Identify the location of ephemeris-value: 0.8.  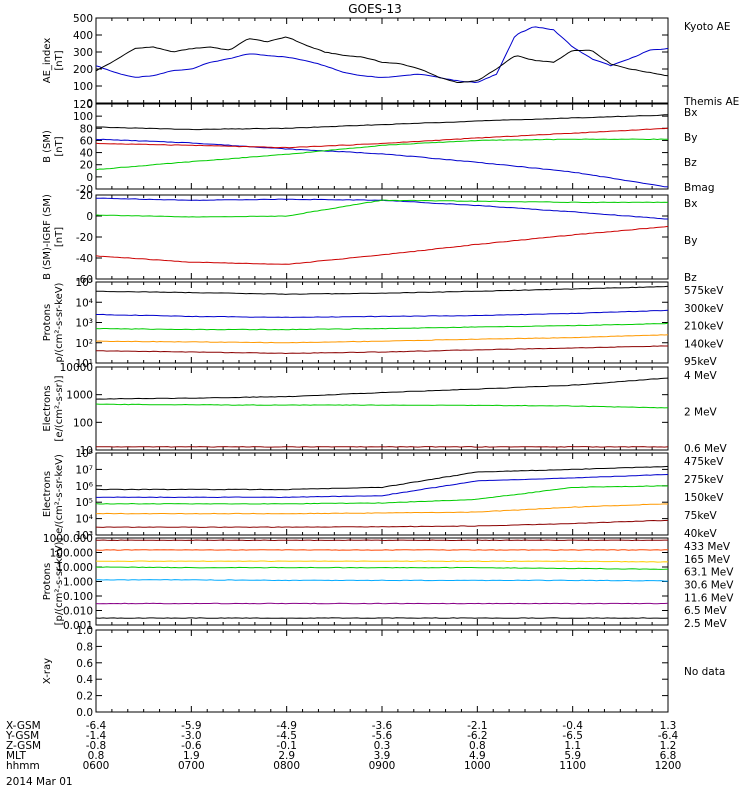
(96, 756).